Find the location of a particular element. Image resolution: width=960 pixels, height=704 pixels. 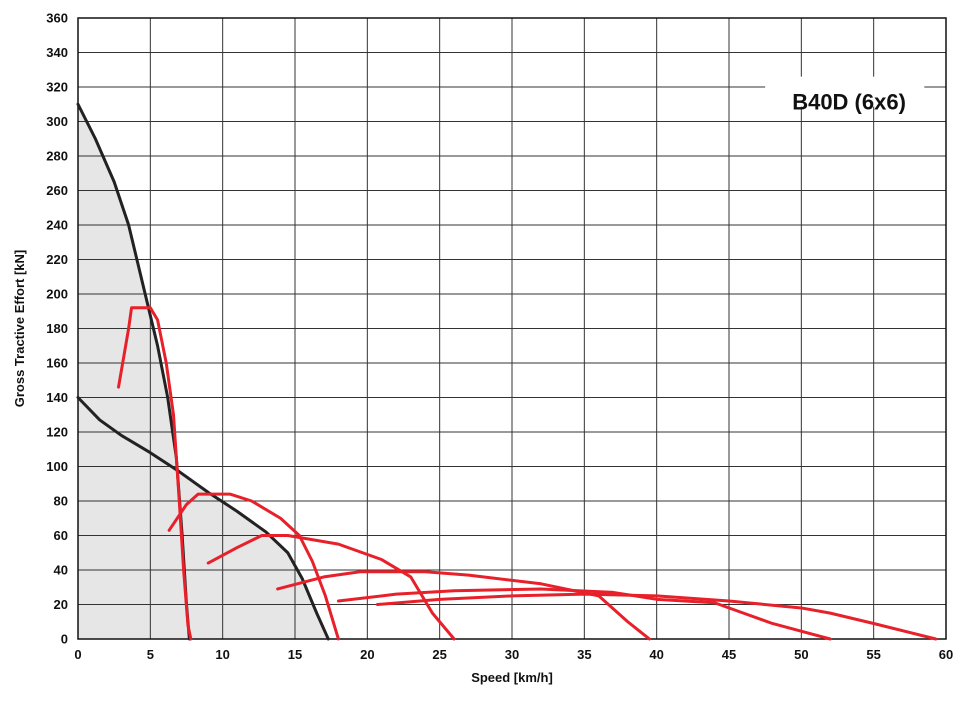

x-tick-label: 45 is located at coordinates (729, 654).